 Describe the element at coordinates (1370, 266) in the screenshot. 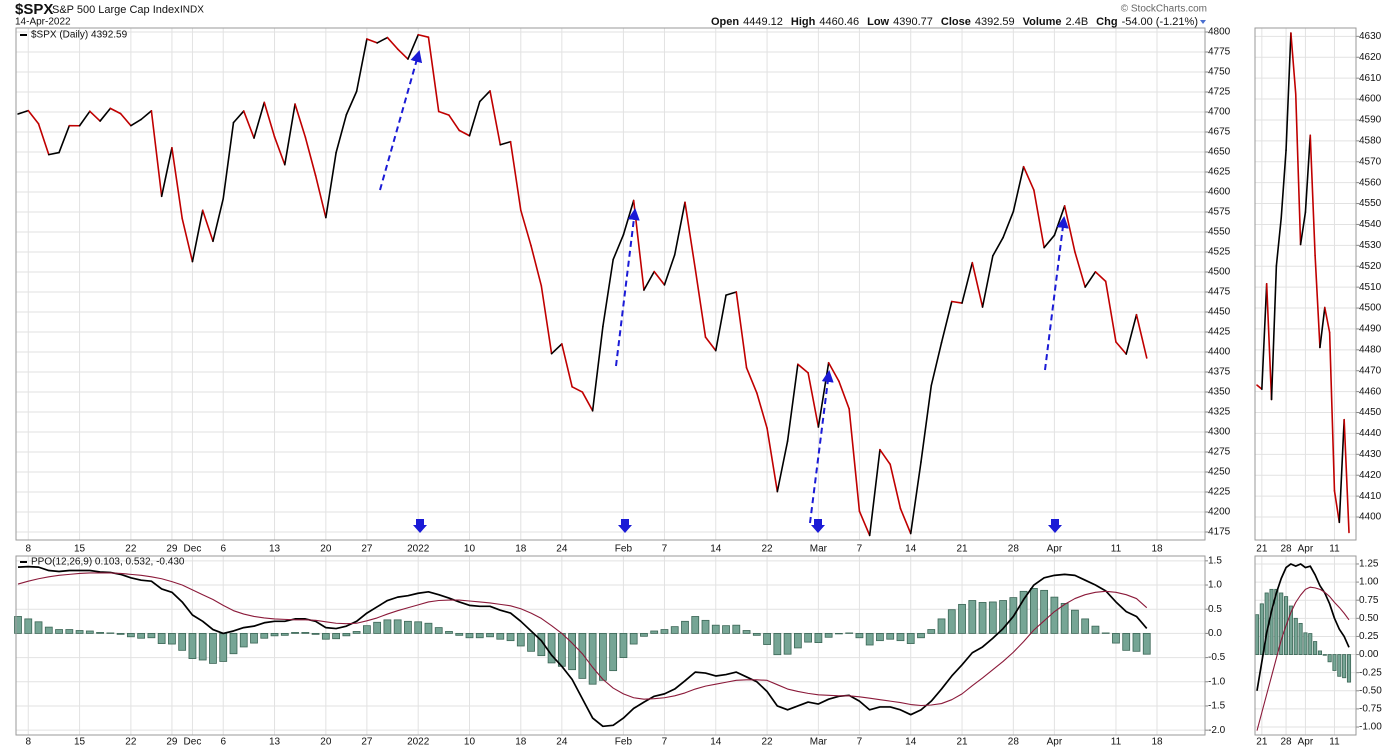

I see `y-tick-label: 4520` at that location.